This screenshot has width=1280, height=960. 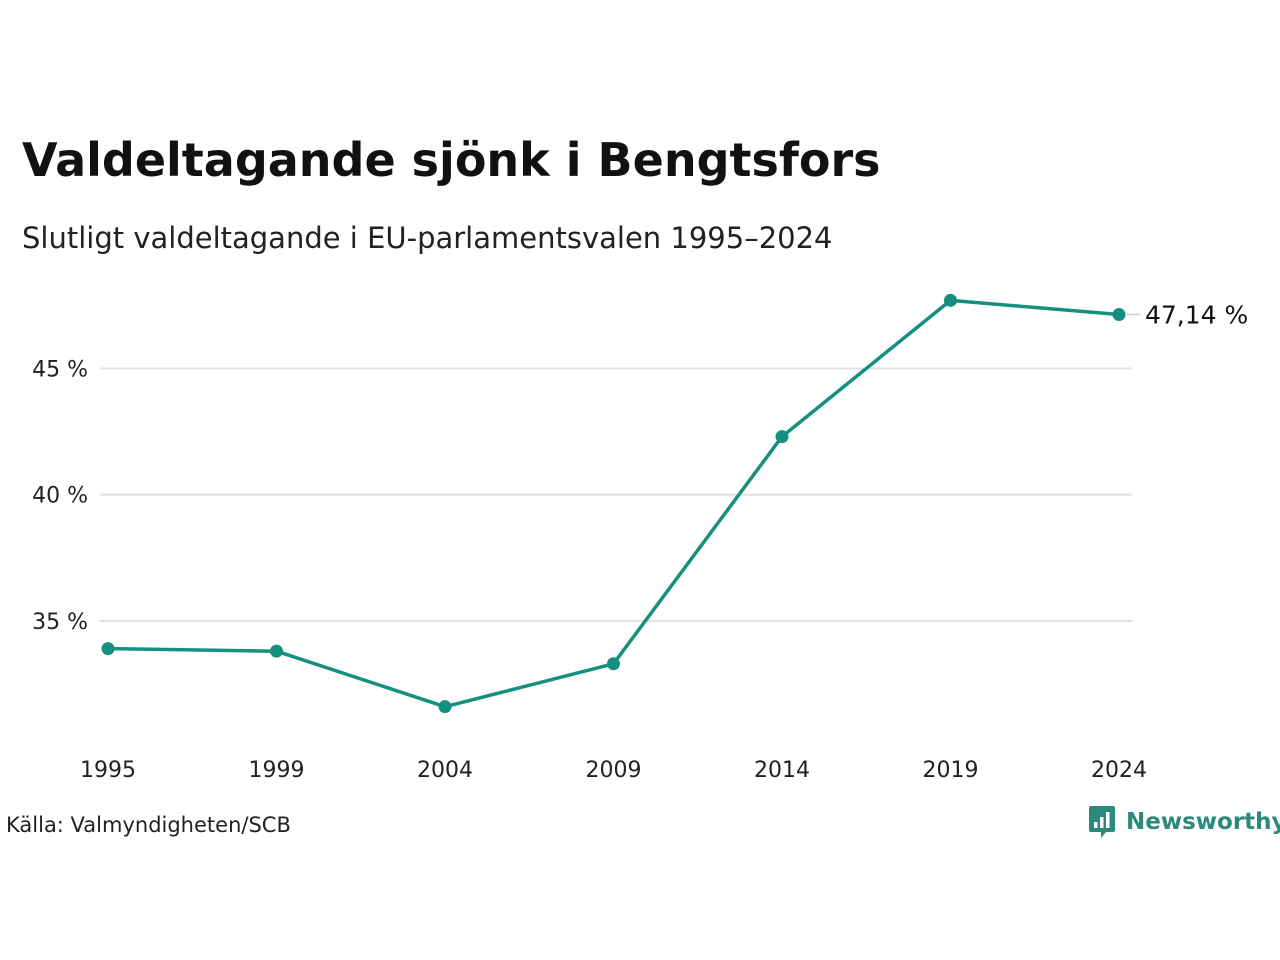 What do you see at coordinates (445, 770) in the screenshot?
I see `x-tick-label: 2004` at bounding box center [445, 770].